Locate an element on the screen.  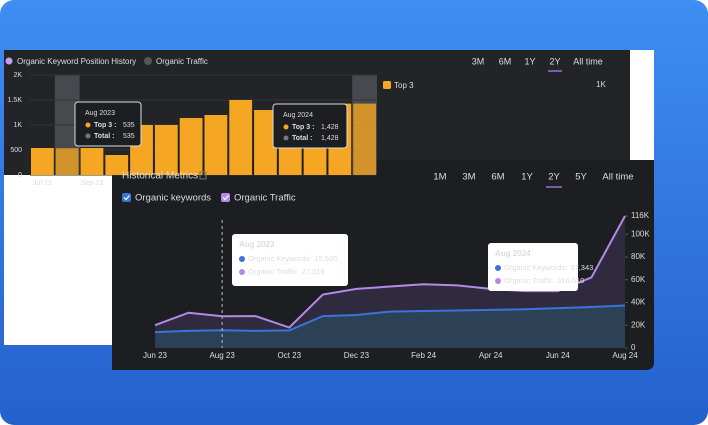
x-tick-label: Jul 23 is located at coordinates (42, 183).